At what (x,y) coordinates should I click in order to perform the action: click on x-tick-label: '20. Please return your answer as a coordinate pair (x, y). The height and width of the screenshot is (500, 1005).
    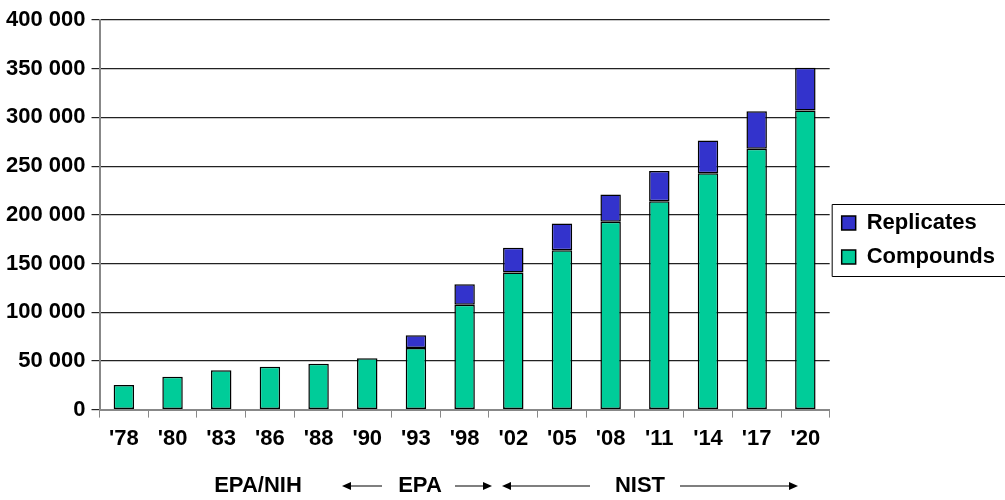
    Looking at the image, I should click on (805, 437).